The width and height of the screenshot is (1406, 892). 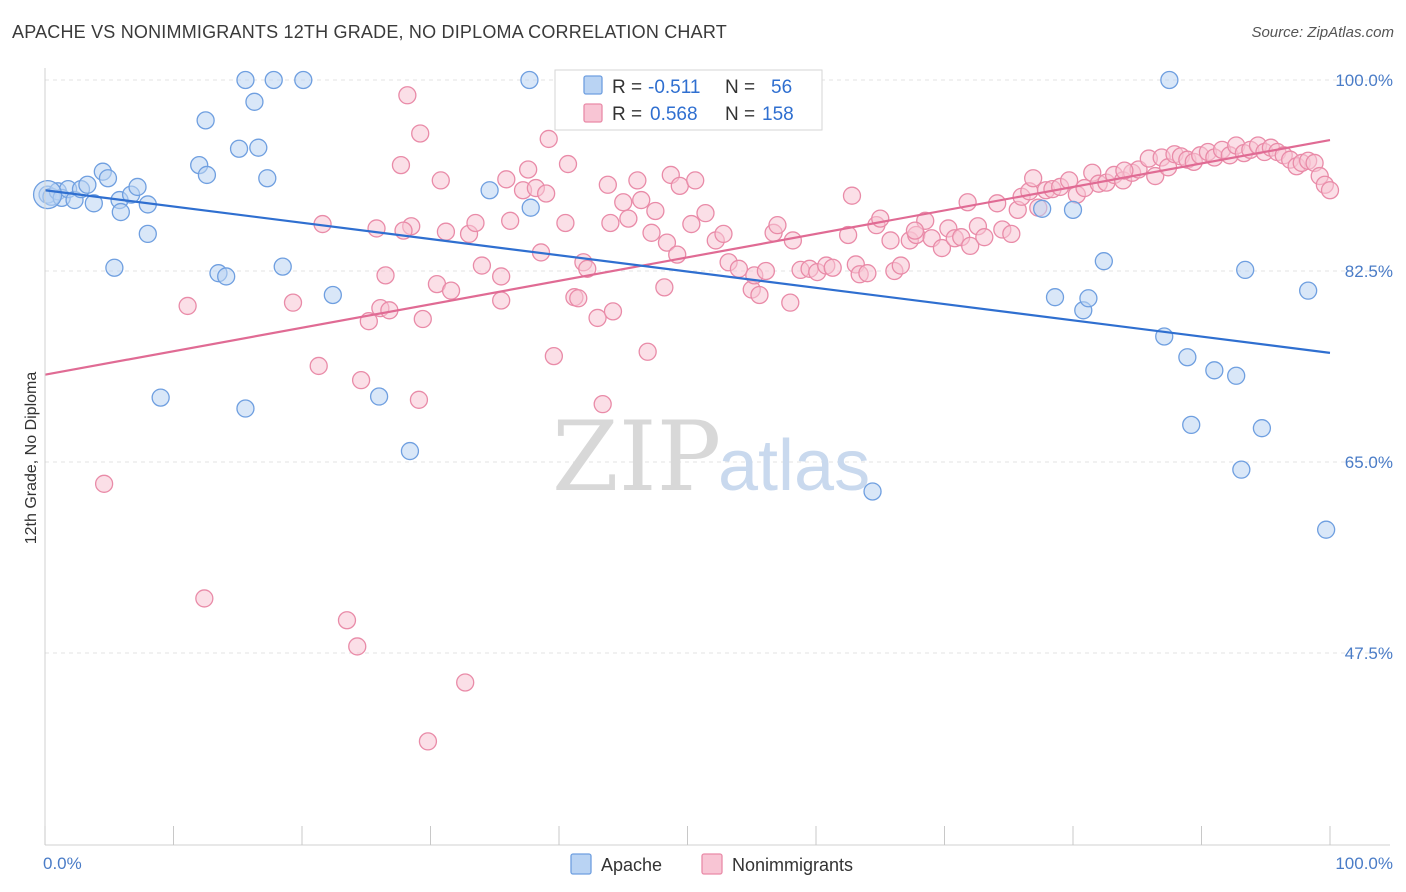 What do you see at coordinates (62, 863) in the screenshot?
I see `x-tick-label-0: 0.0%` at bounding box center [62, 863].